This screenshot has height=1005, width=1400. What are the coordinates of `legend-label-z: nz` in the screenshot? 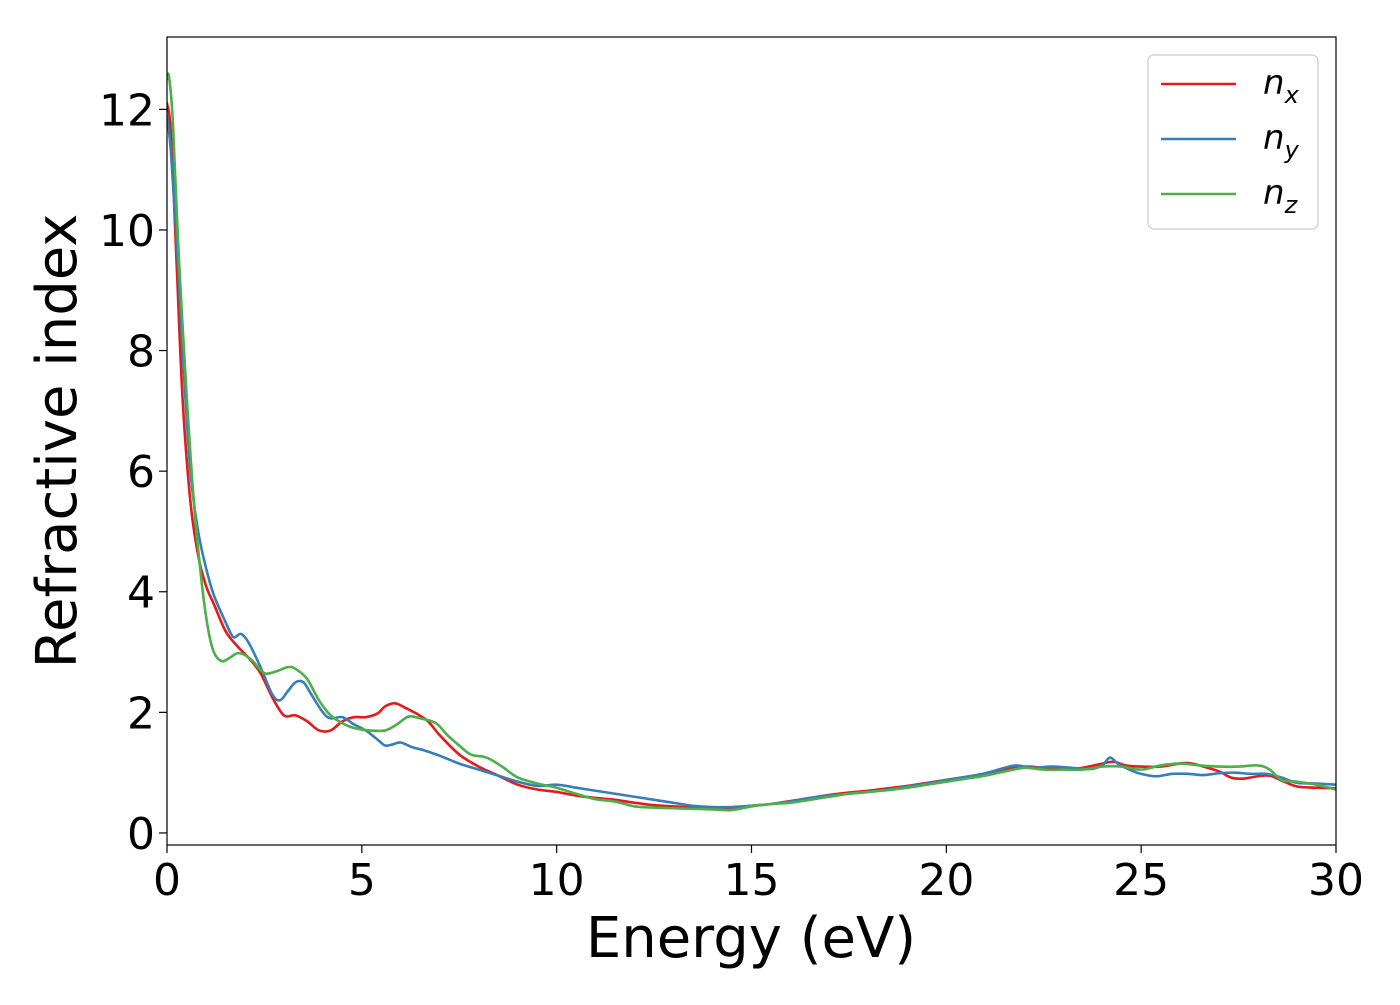 It's located at (1281, 196).